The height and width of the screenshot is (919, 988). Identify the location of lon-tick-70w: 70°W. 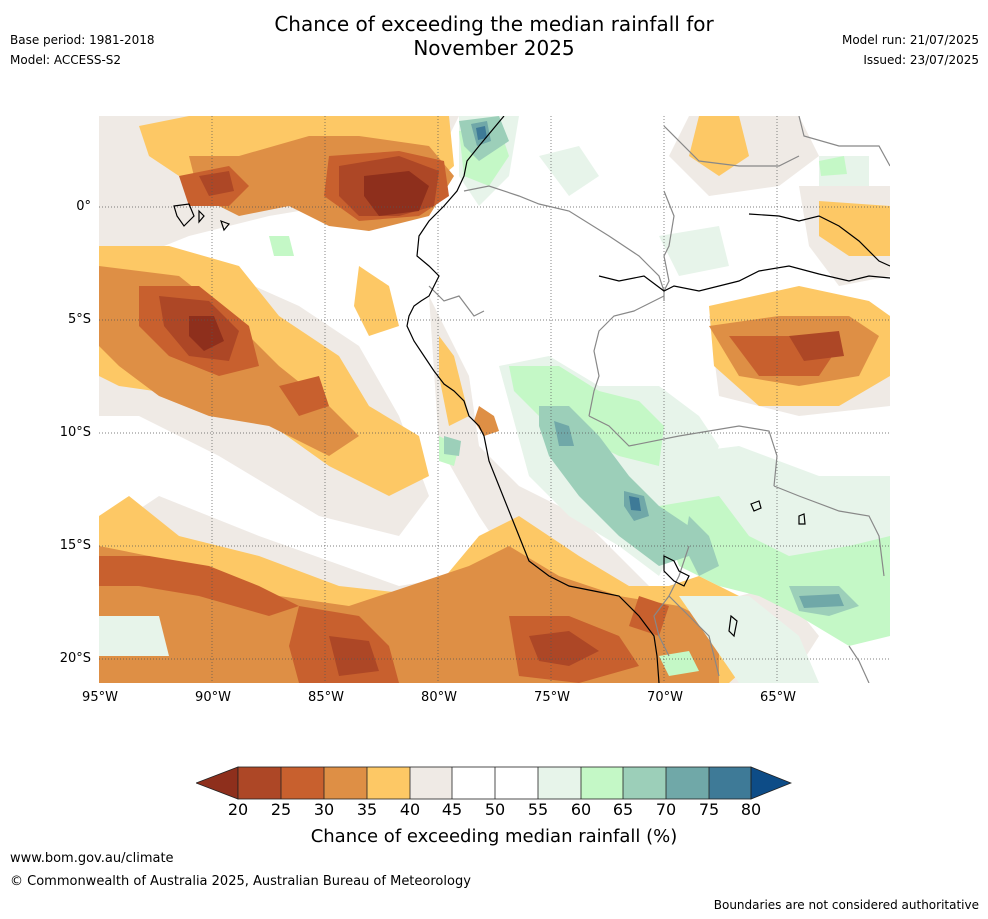
(665, 697).